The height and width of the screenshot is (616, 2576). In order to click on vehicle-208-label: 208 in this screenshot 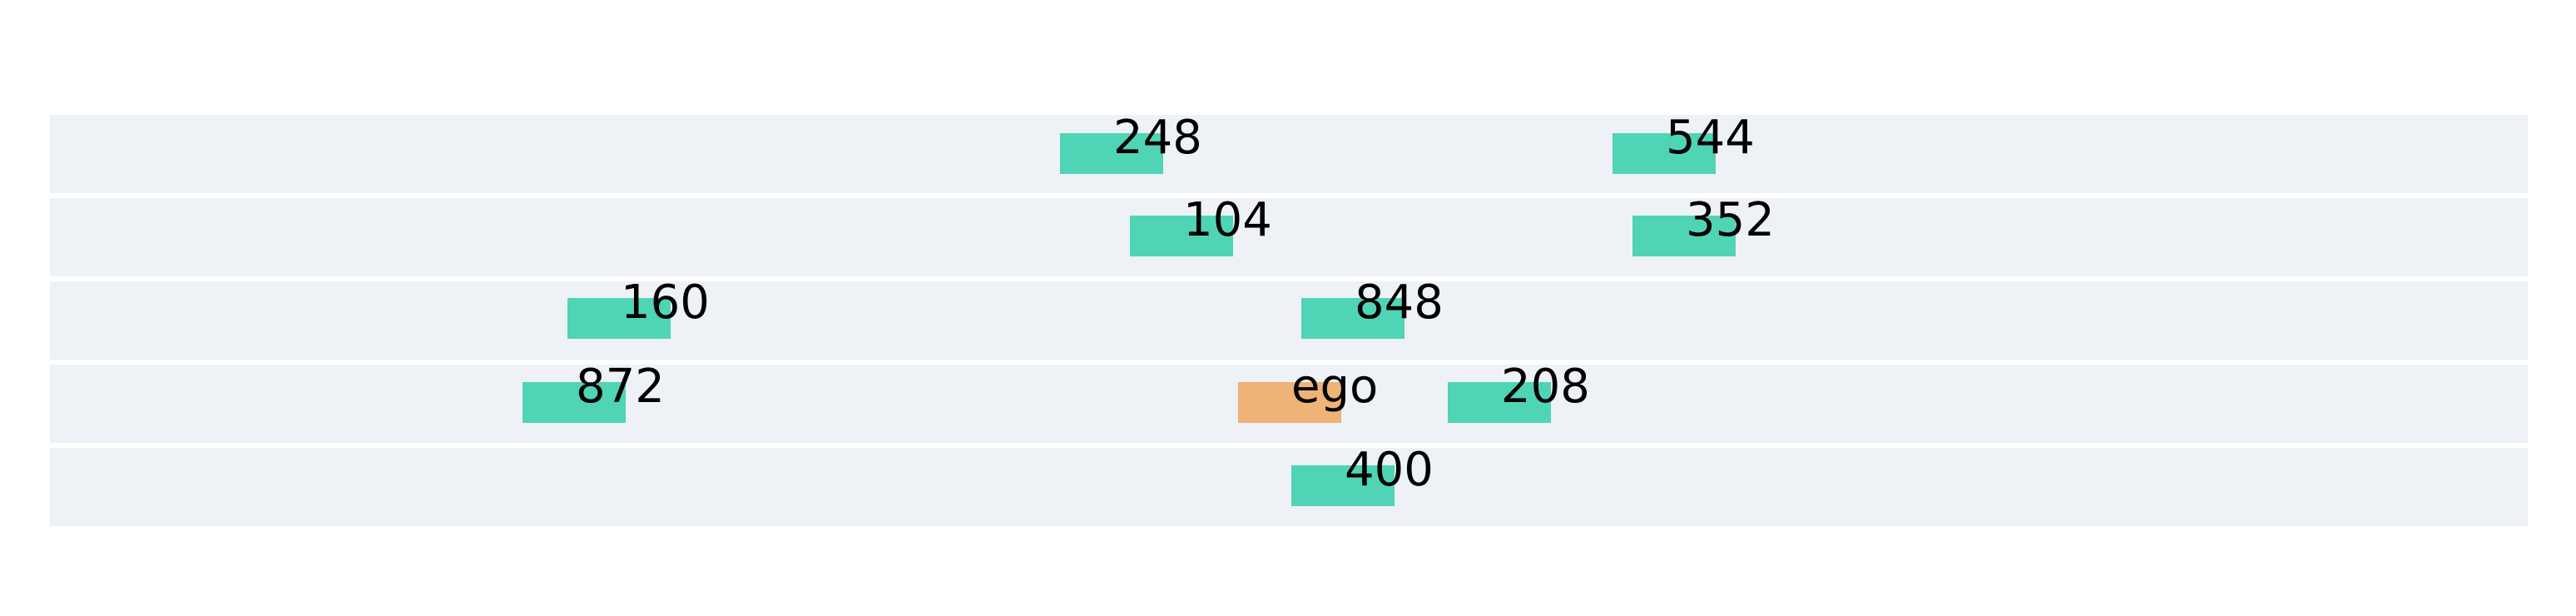, I will do `click(1545, 387)`.